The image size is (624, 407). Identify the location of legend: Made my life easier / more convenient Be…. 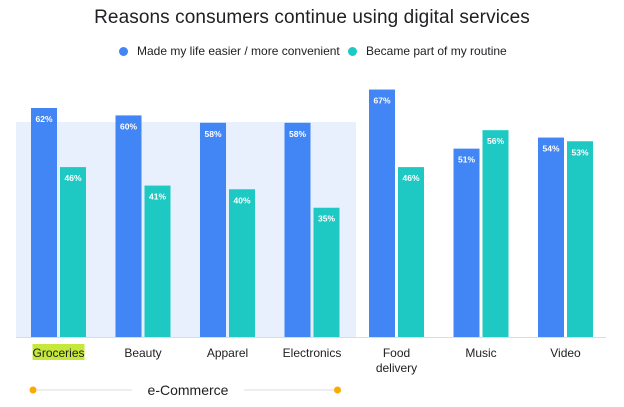
(312, 52).